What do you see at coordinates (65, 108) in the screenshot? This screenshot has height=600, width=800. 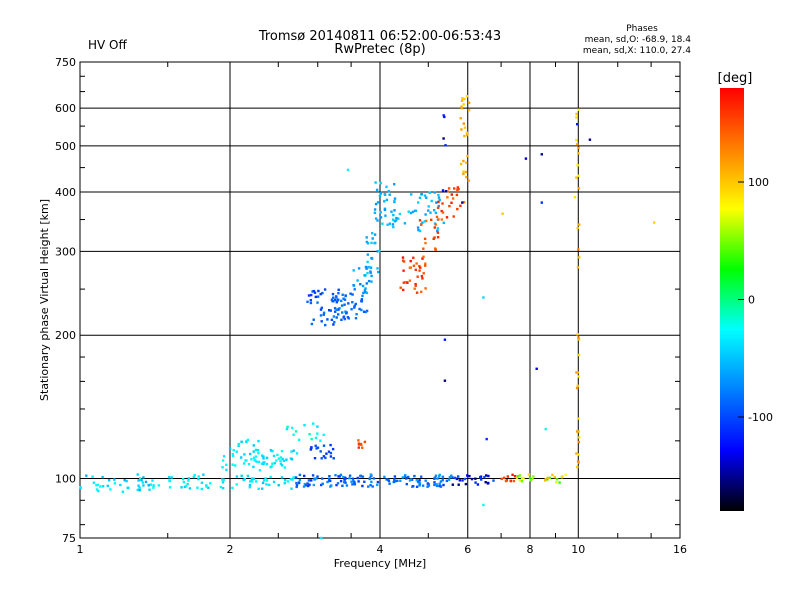 I see `y-tick-label: 600` at bounding box center [65, 108].